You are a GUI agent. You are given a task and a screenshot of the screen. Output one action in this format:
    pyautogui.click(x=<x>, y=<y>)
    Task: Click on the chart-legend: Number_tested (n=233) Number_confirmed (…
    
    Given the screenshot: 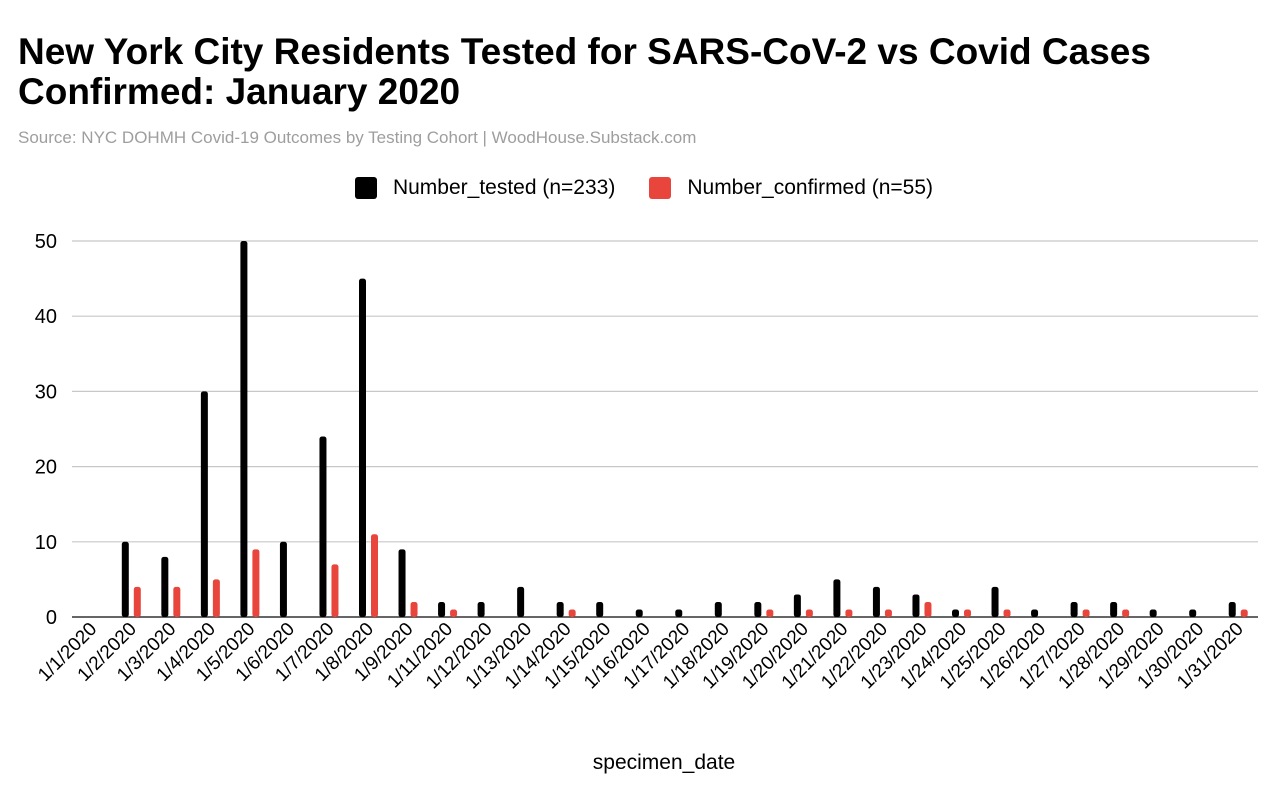 What is the action you would take?
    pyautogui.click(x=644, y=188)
    